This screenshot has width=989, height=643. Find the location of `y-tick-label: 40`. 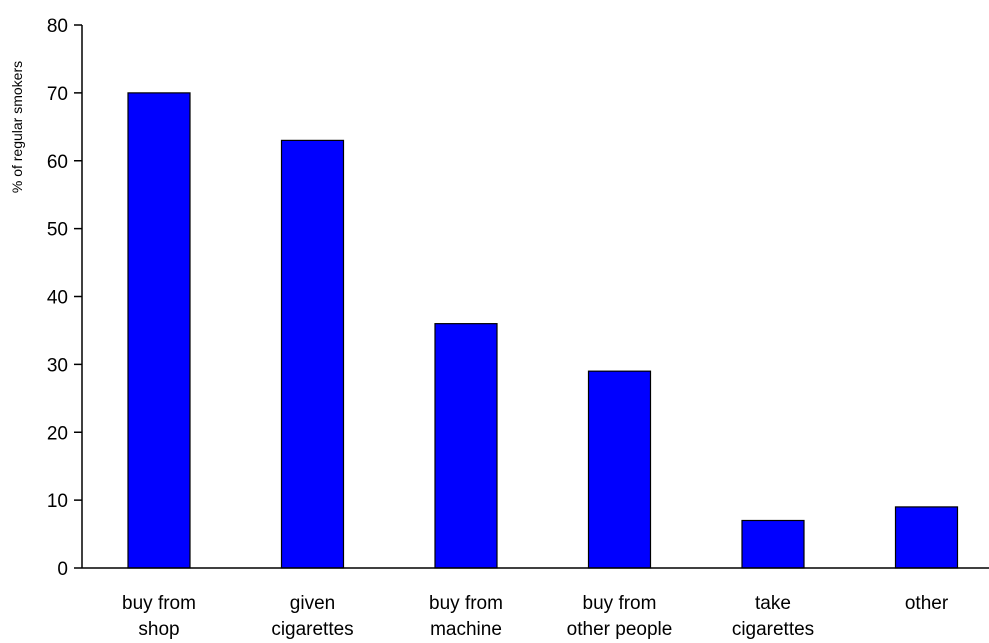

y-tick-label: 40 is located at coordinates (57, 298).